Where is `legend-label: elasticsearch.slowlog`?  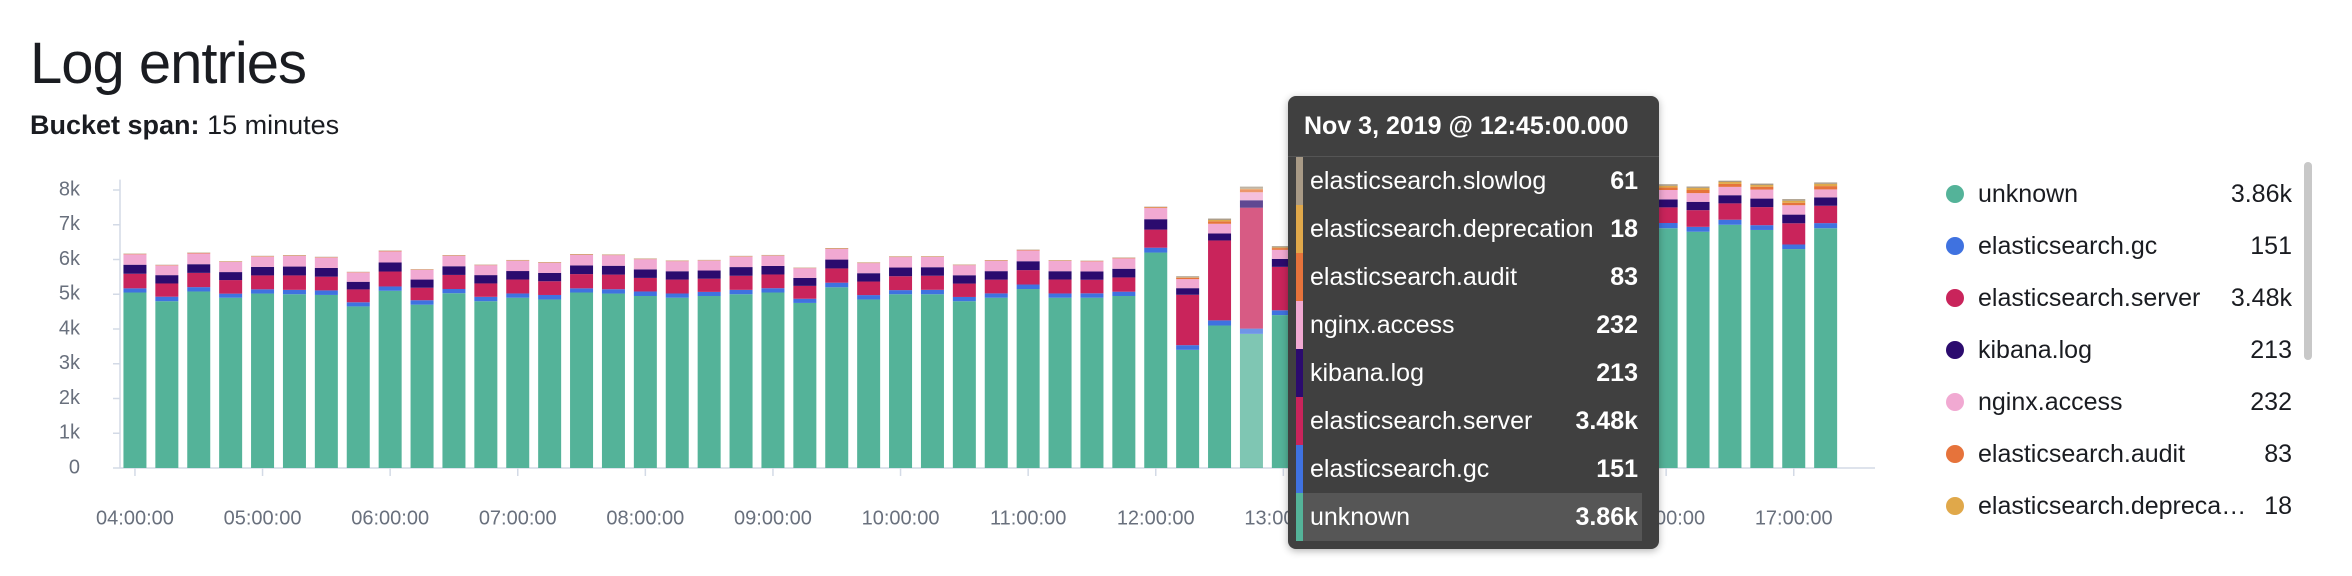
legend-label: elasticsearch.slowlog is located at coordinates (2115, 535).